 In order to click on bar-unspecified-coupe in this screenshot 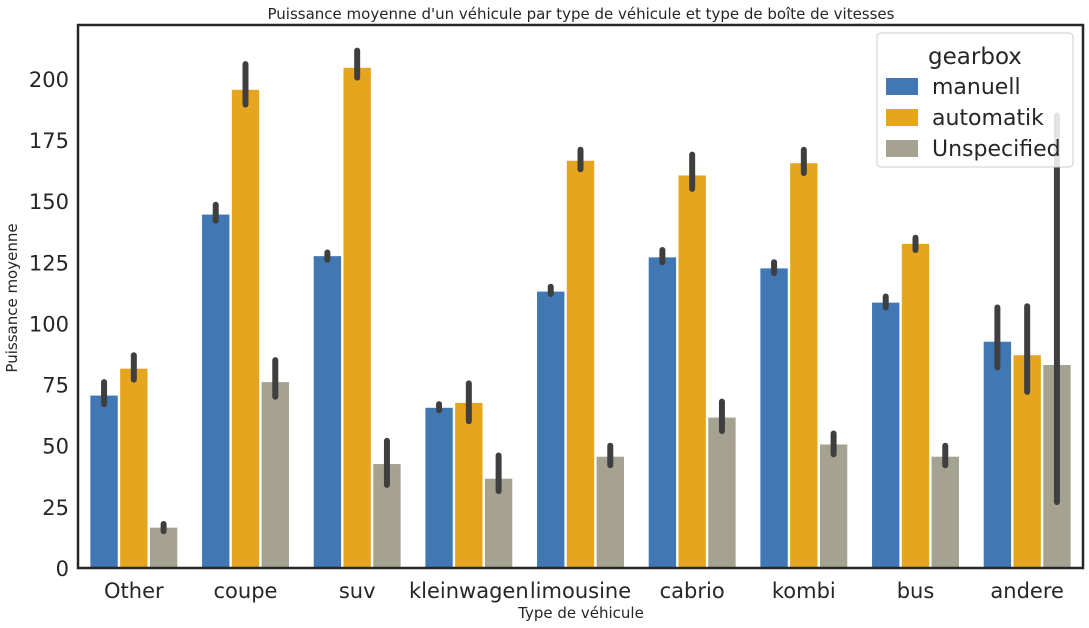, I will do `click(275, 475)`.